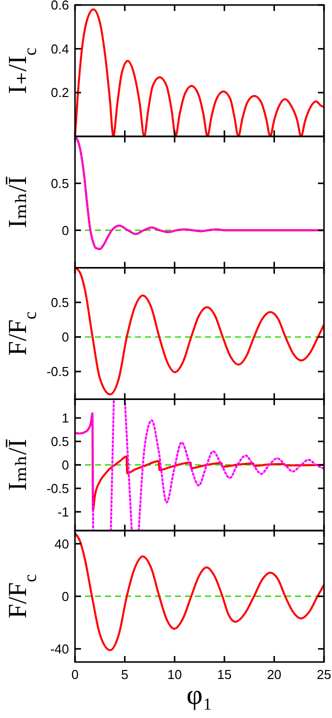  Describe the element at coordinates (224, 674) in the screenshot. I see `x-tick-label: 15` at that location.